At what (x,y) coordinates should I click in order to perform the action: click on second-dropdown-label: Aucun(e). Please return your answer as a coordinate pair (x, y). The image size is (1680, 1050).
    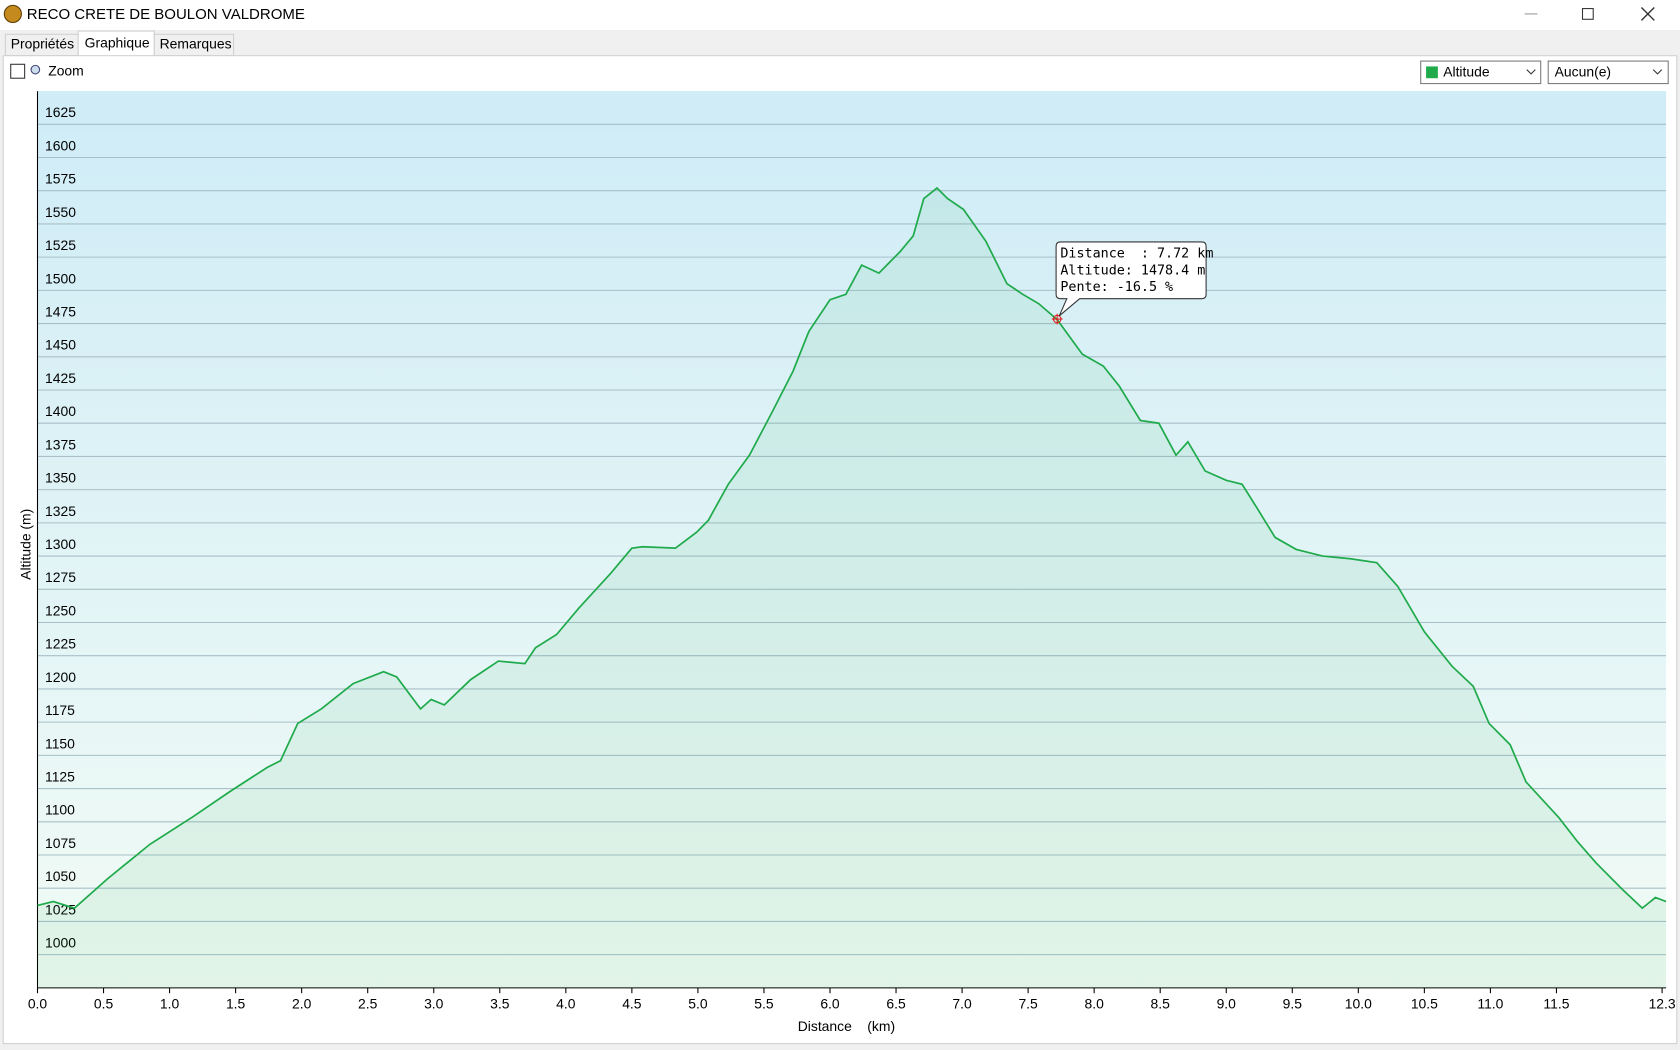
    Looking at the image, I should click on (1583, 72).